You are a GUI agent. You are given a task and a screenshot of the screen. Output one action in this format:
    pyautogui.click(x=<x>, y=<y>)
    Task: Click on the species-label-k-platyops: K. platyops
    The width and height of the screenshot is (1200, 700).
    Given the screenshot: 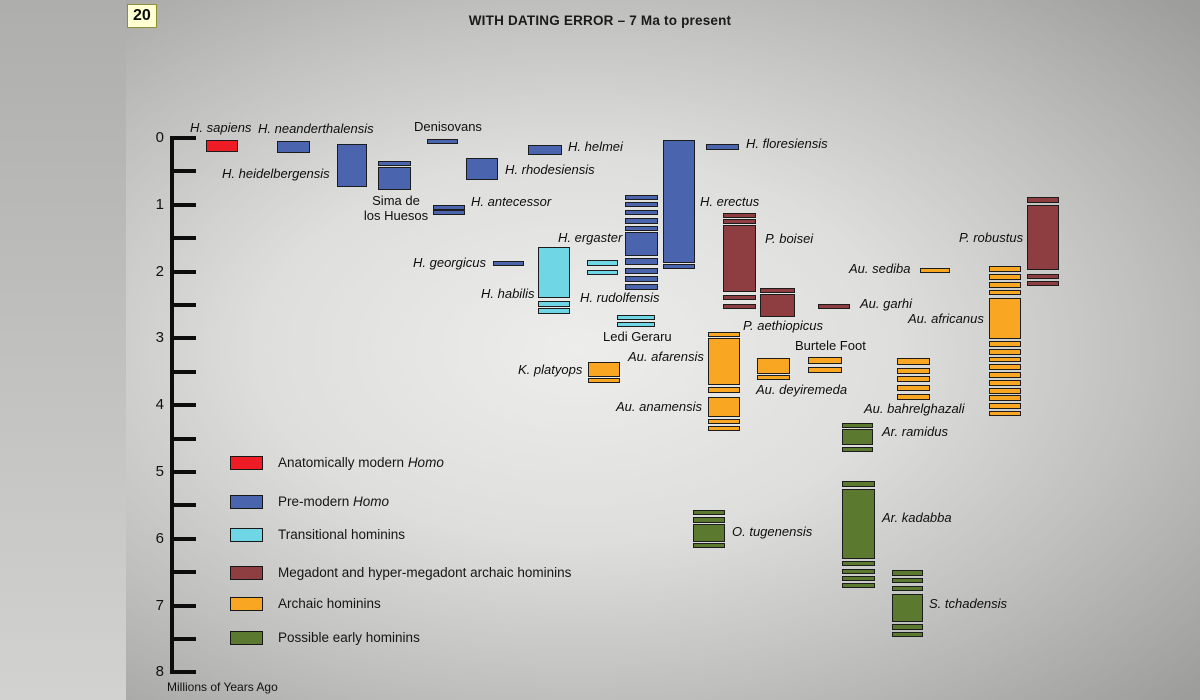 What is the action you would take?
    pyautogui.click(x=550, y=369)
    